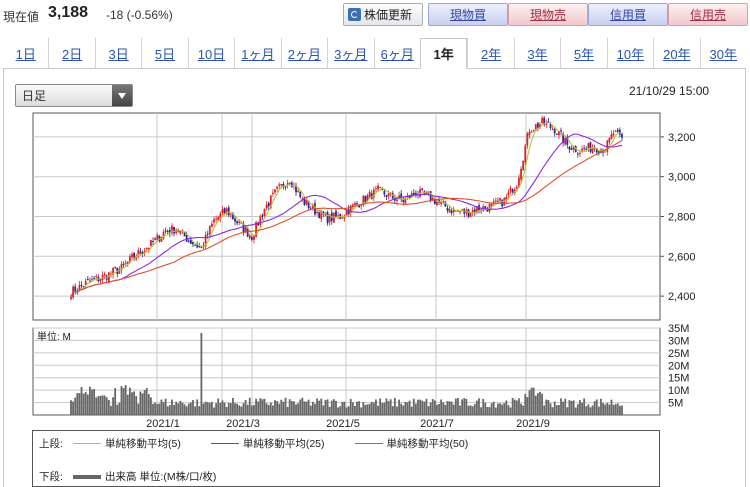 The image size is (750, 487). What do you see at coordinates (396, 53) in the screenshot?
I see `tab-period: 6ヶ月` at bounding box center [396, 53].